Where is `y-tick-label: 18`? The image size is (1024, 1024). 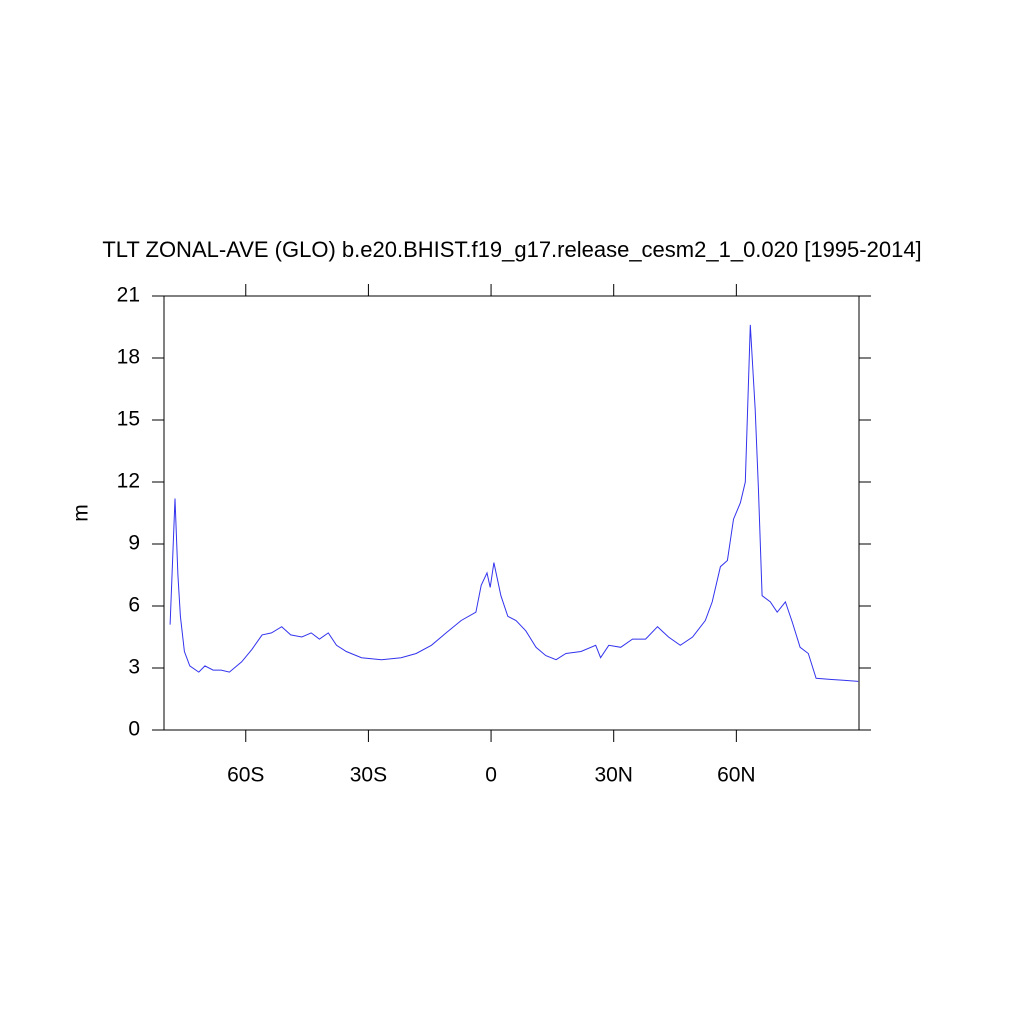
y-tick-label: 18 is located at coordinates (128, 357).